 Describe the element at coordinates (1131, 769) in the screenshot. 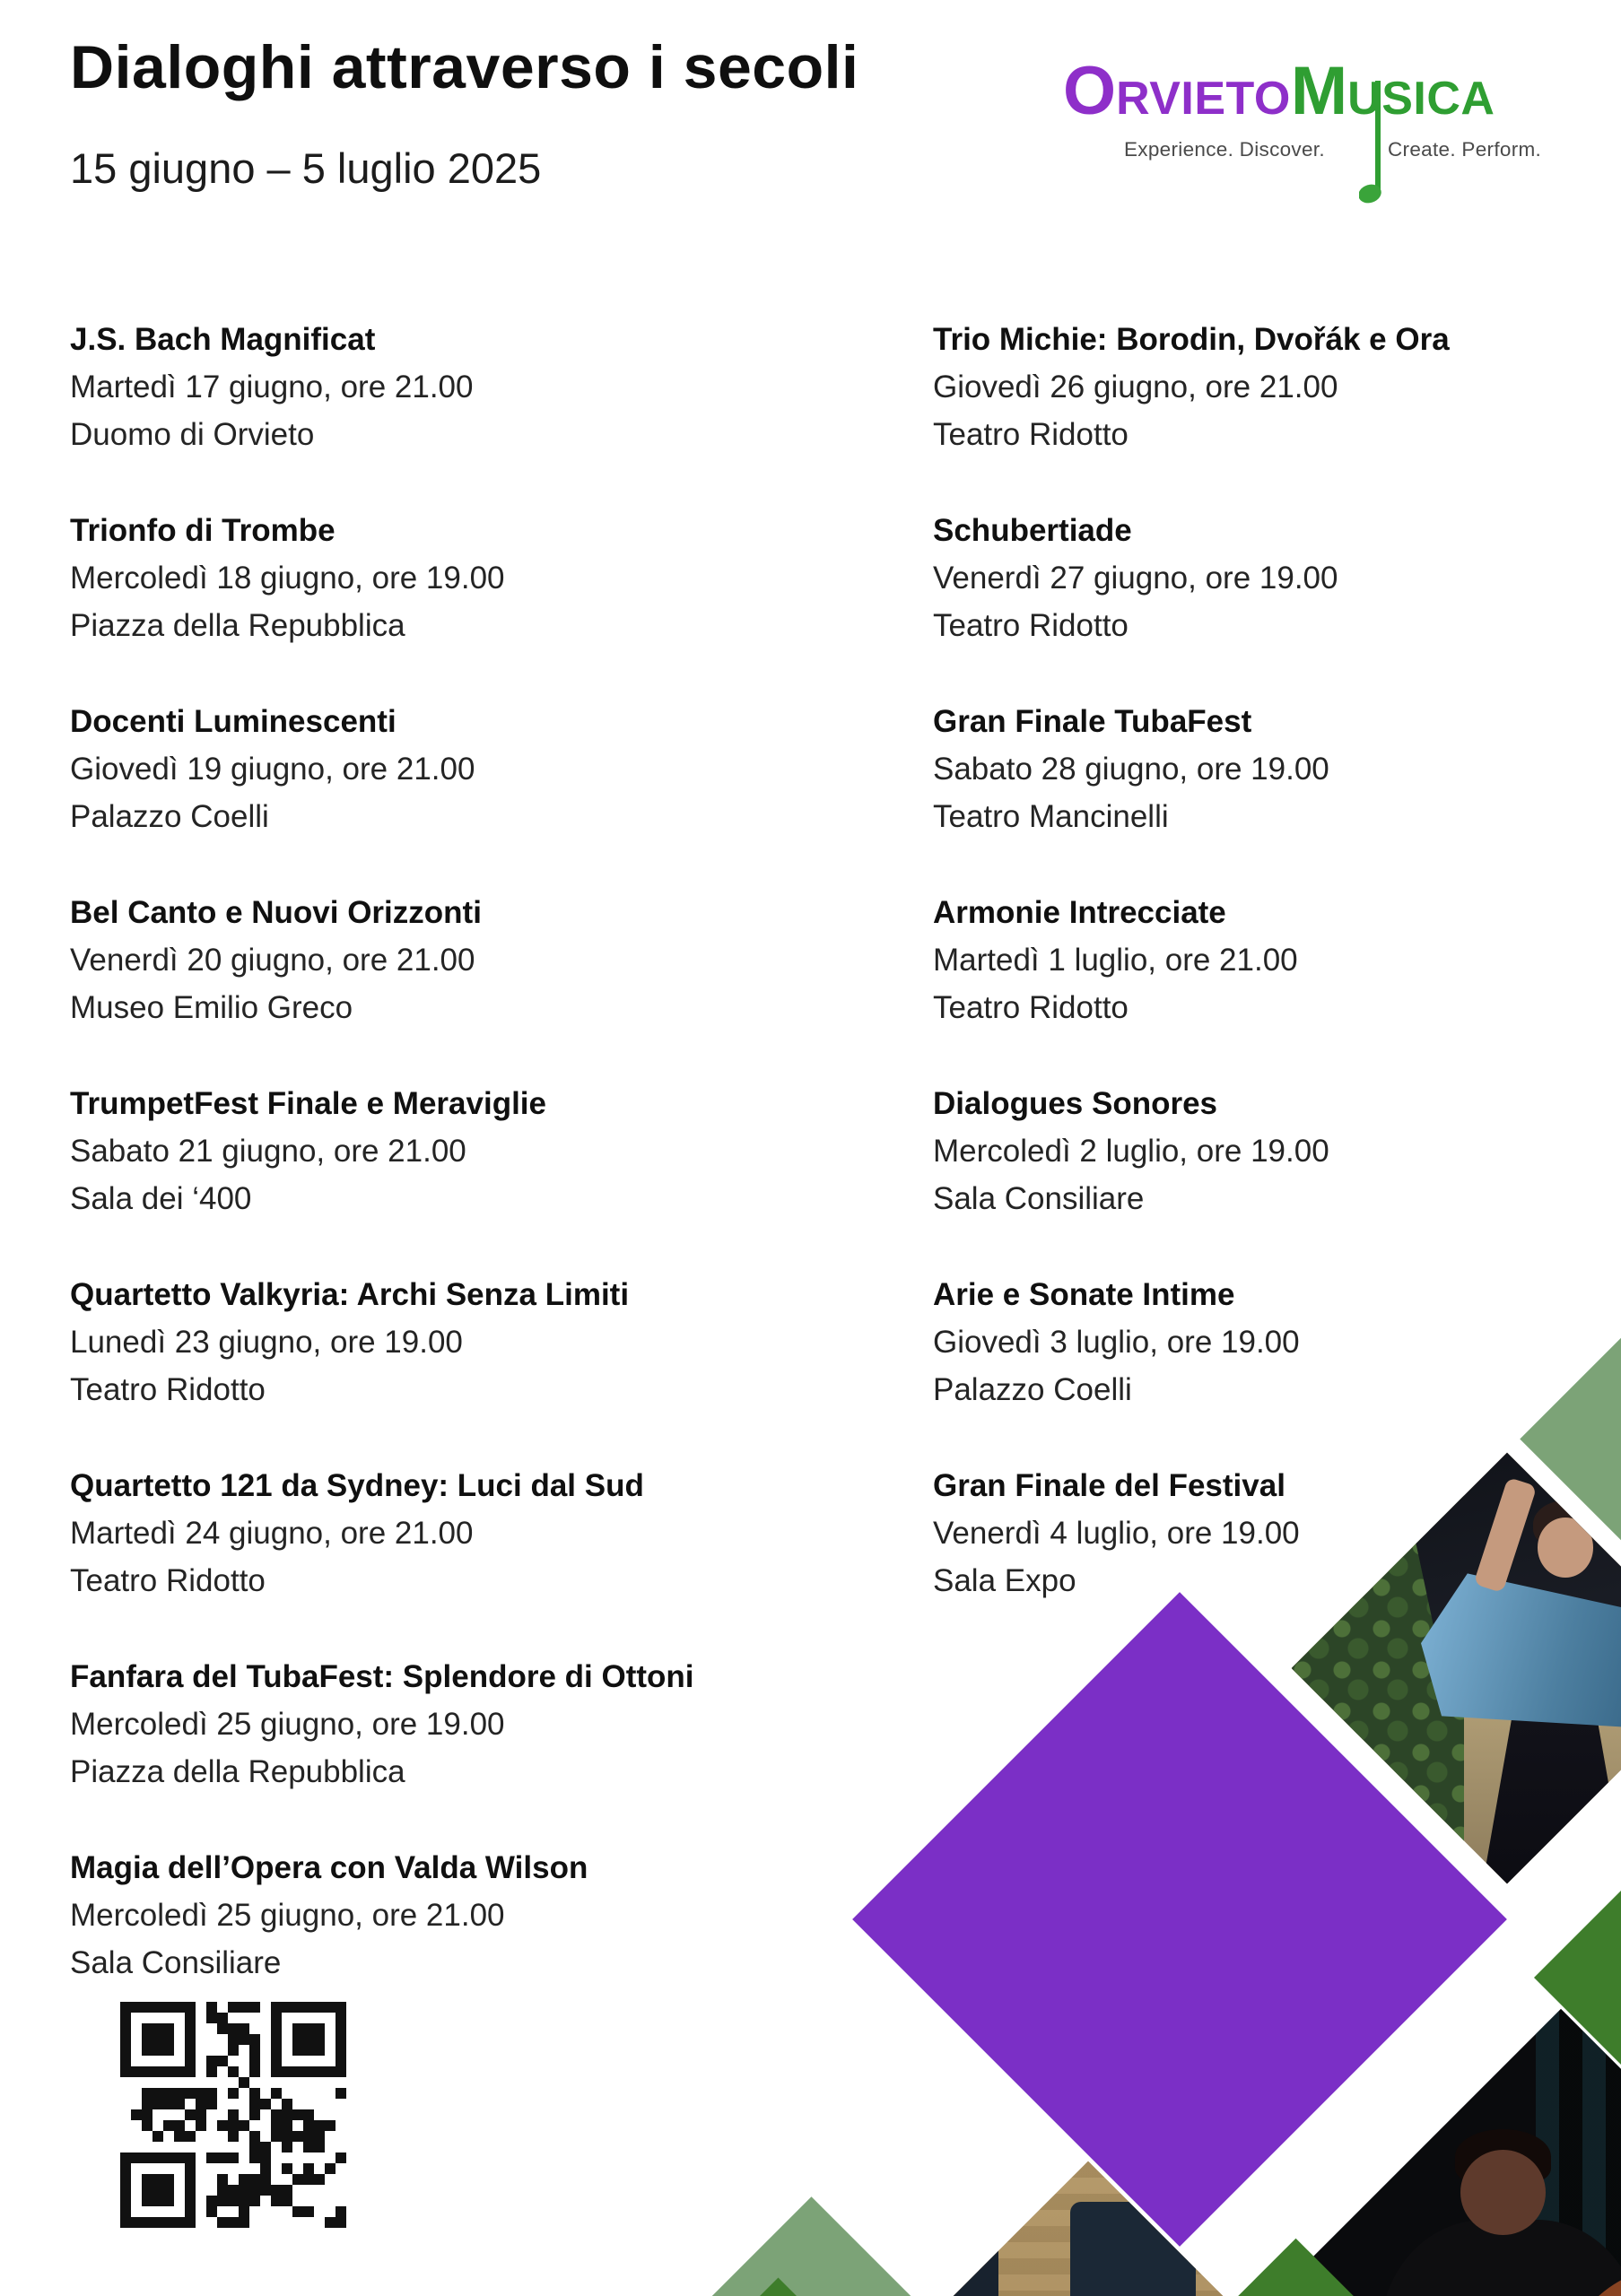

I see `event-datetime: Sabato 28 giugno, ore 19.00` at that location.